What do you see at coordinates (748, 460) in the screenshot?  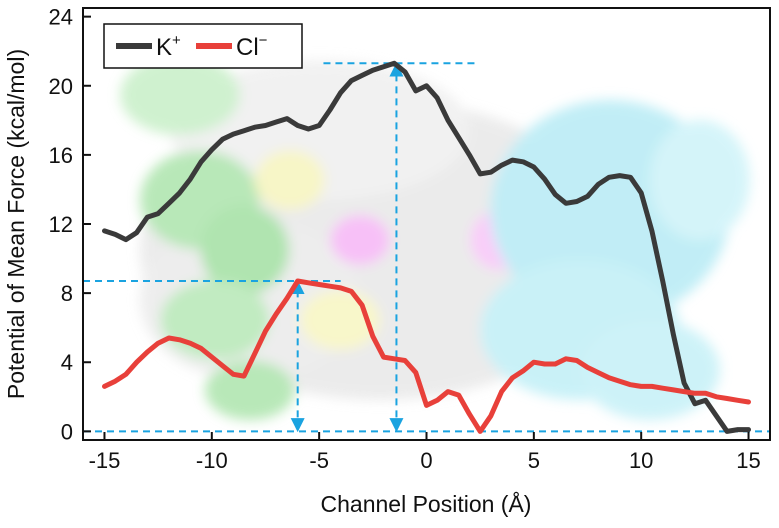 I see `x-tick-label: 15` at bounding box center [748, 460].